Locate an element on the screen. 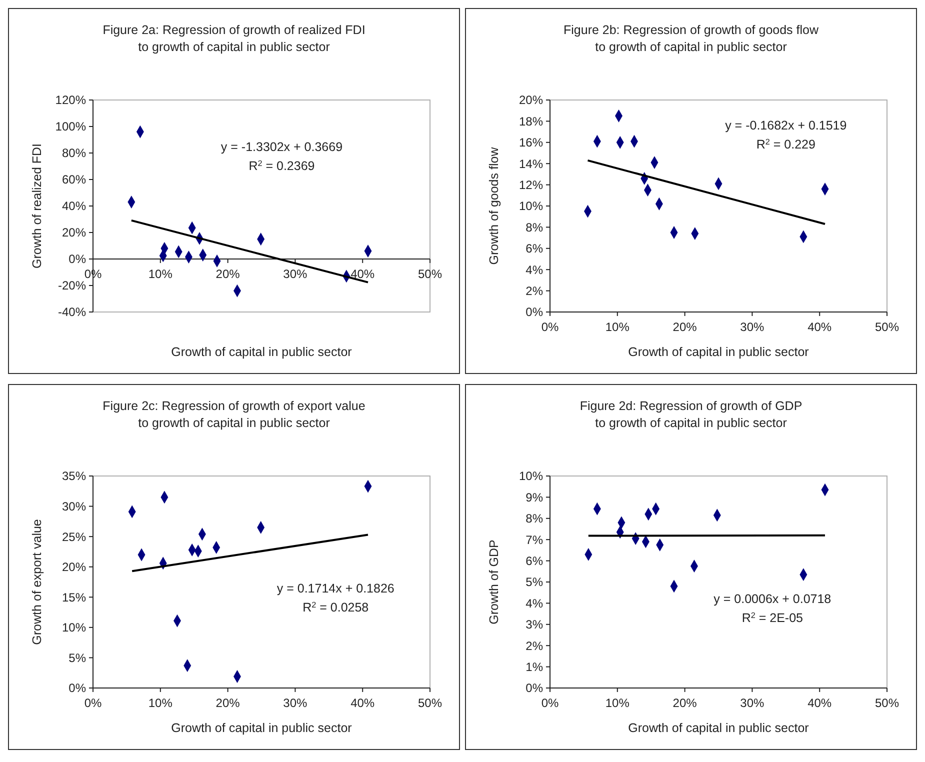  annotation: y = -1.3302x + 0.3669 is located at coordinates (281, 147).